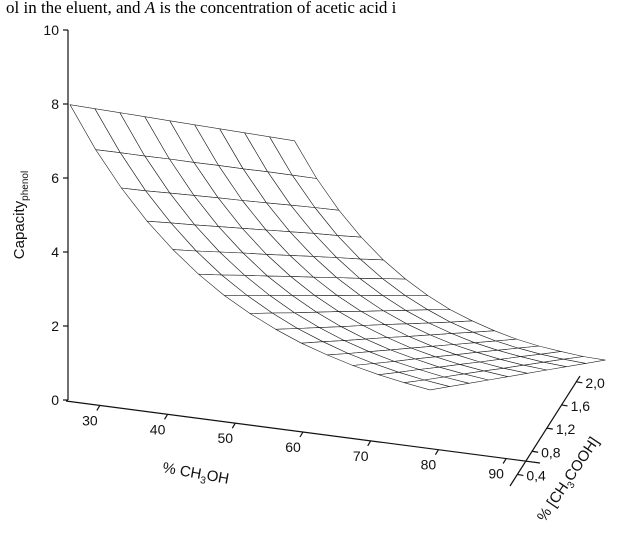 The width and height of the screenshot is (625, 535). I want to click on x-tick-label: 50, so click(225, 438).